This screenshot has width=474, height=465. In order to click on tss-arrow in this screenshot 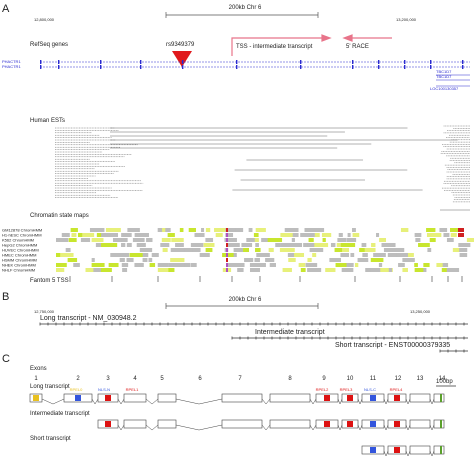, I will do `click(281, 45)`.